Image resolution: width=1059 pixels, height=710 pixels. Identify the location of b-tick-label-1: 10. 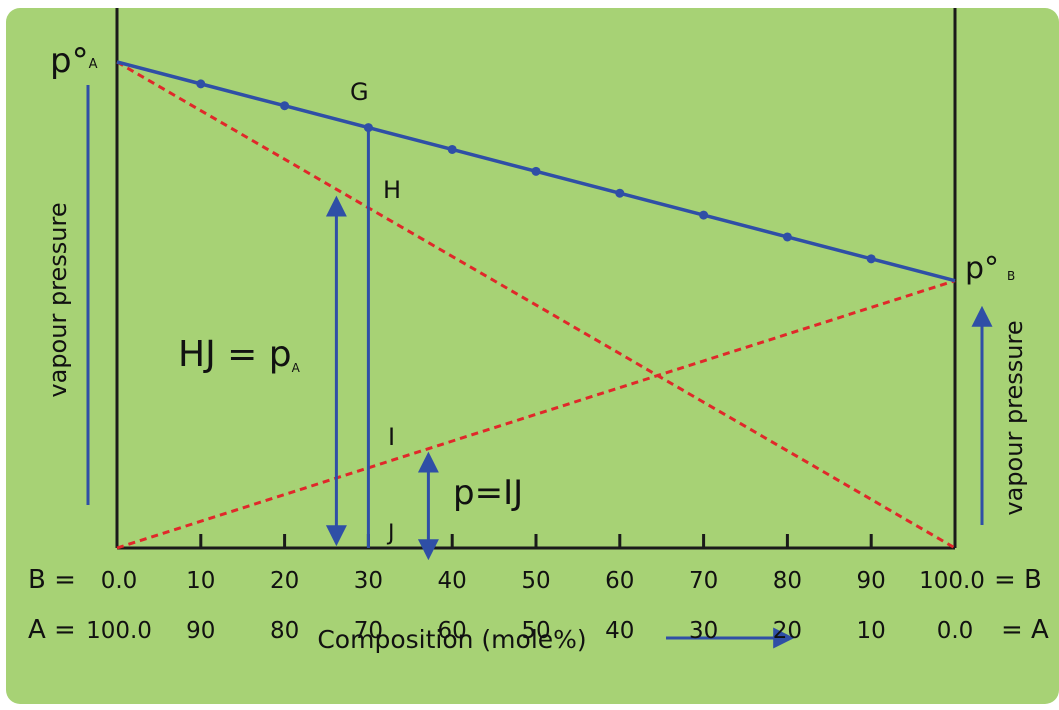
(200, 581).